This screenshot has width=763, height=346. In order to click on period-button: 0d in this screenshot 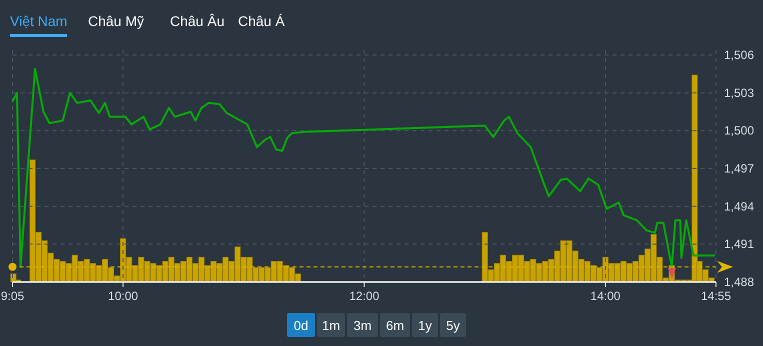, I will do `click(301, 325)`.